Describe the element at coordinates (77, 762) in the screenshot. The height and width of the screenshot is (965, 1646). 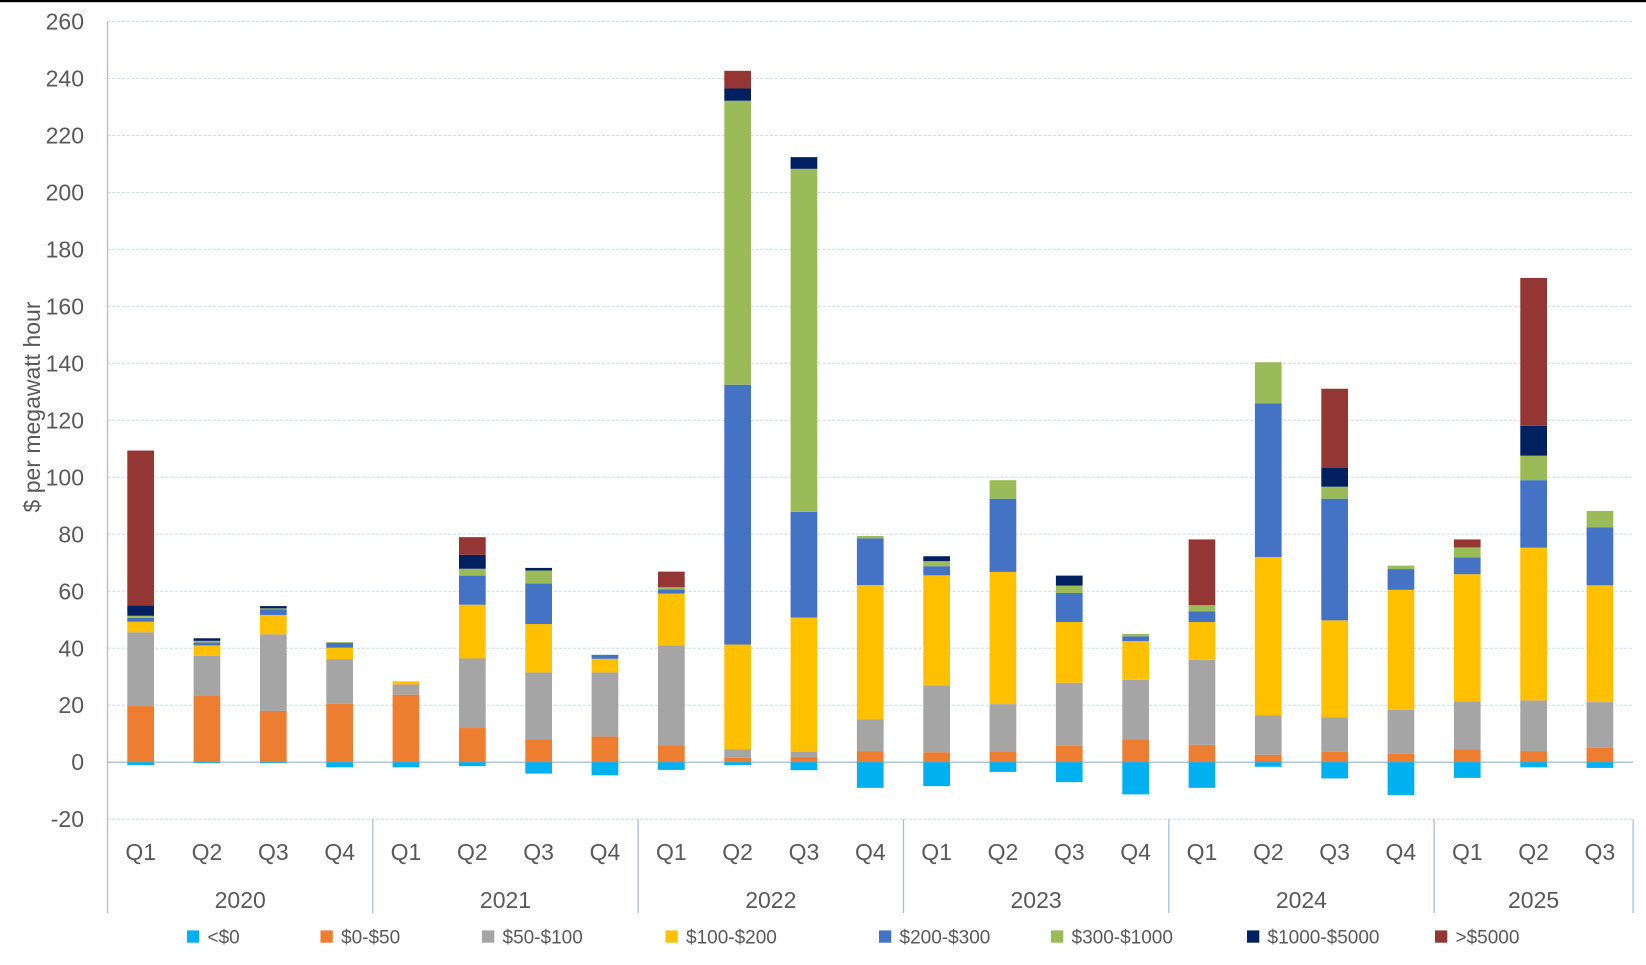
I see `svg-text: 0` at that location.